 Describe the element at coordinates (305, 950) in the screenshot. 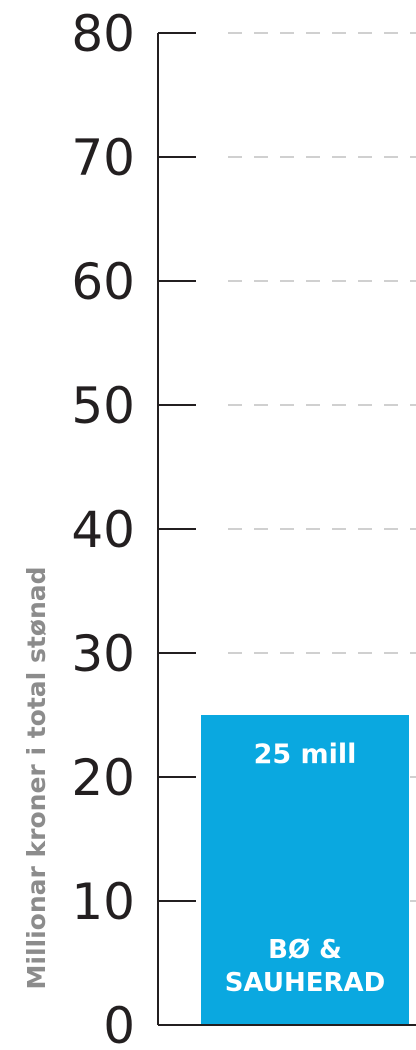

I see `bar-category-label-0-0: BØ &` at that location.